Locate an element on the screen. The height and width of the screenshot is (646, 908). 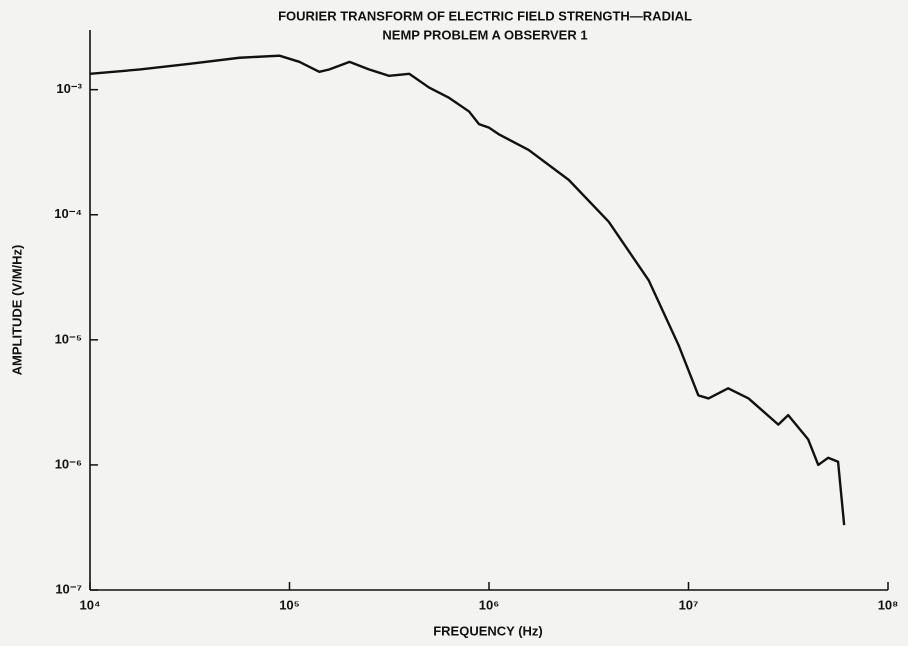
y-tick-label: 10⁻³ is located at coordinates (69, 88).